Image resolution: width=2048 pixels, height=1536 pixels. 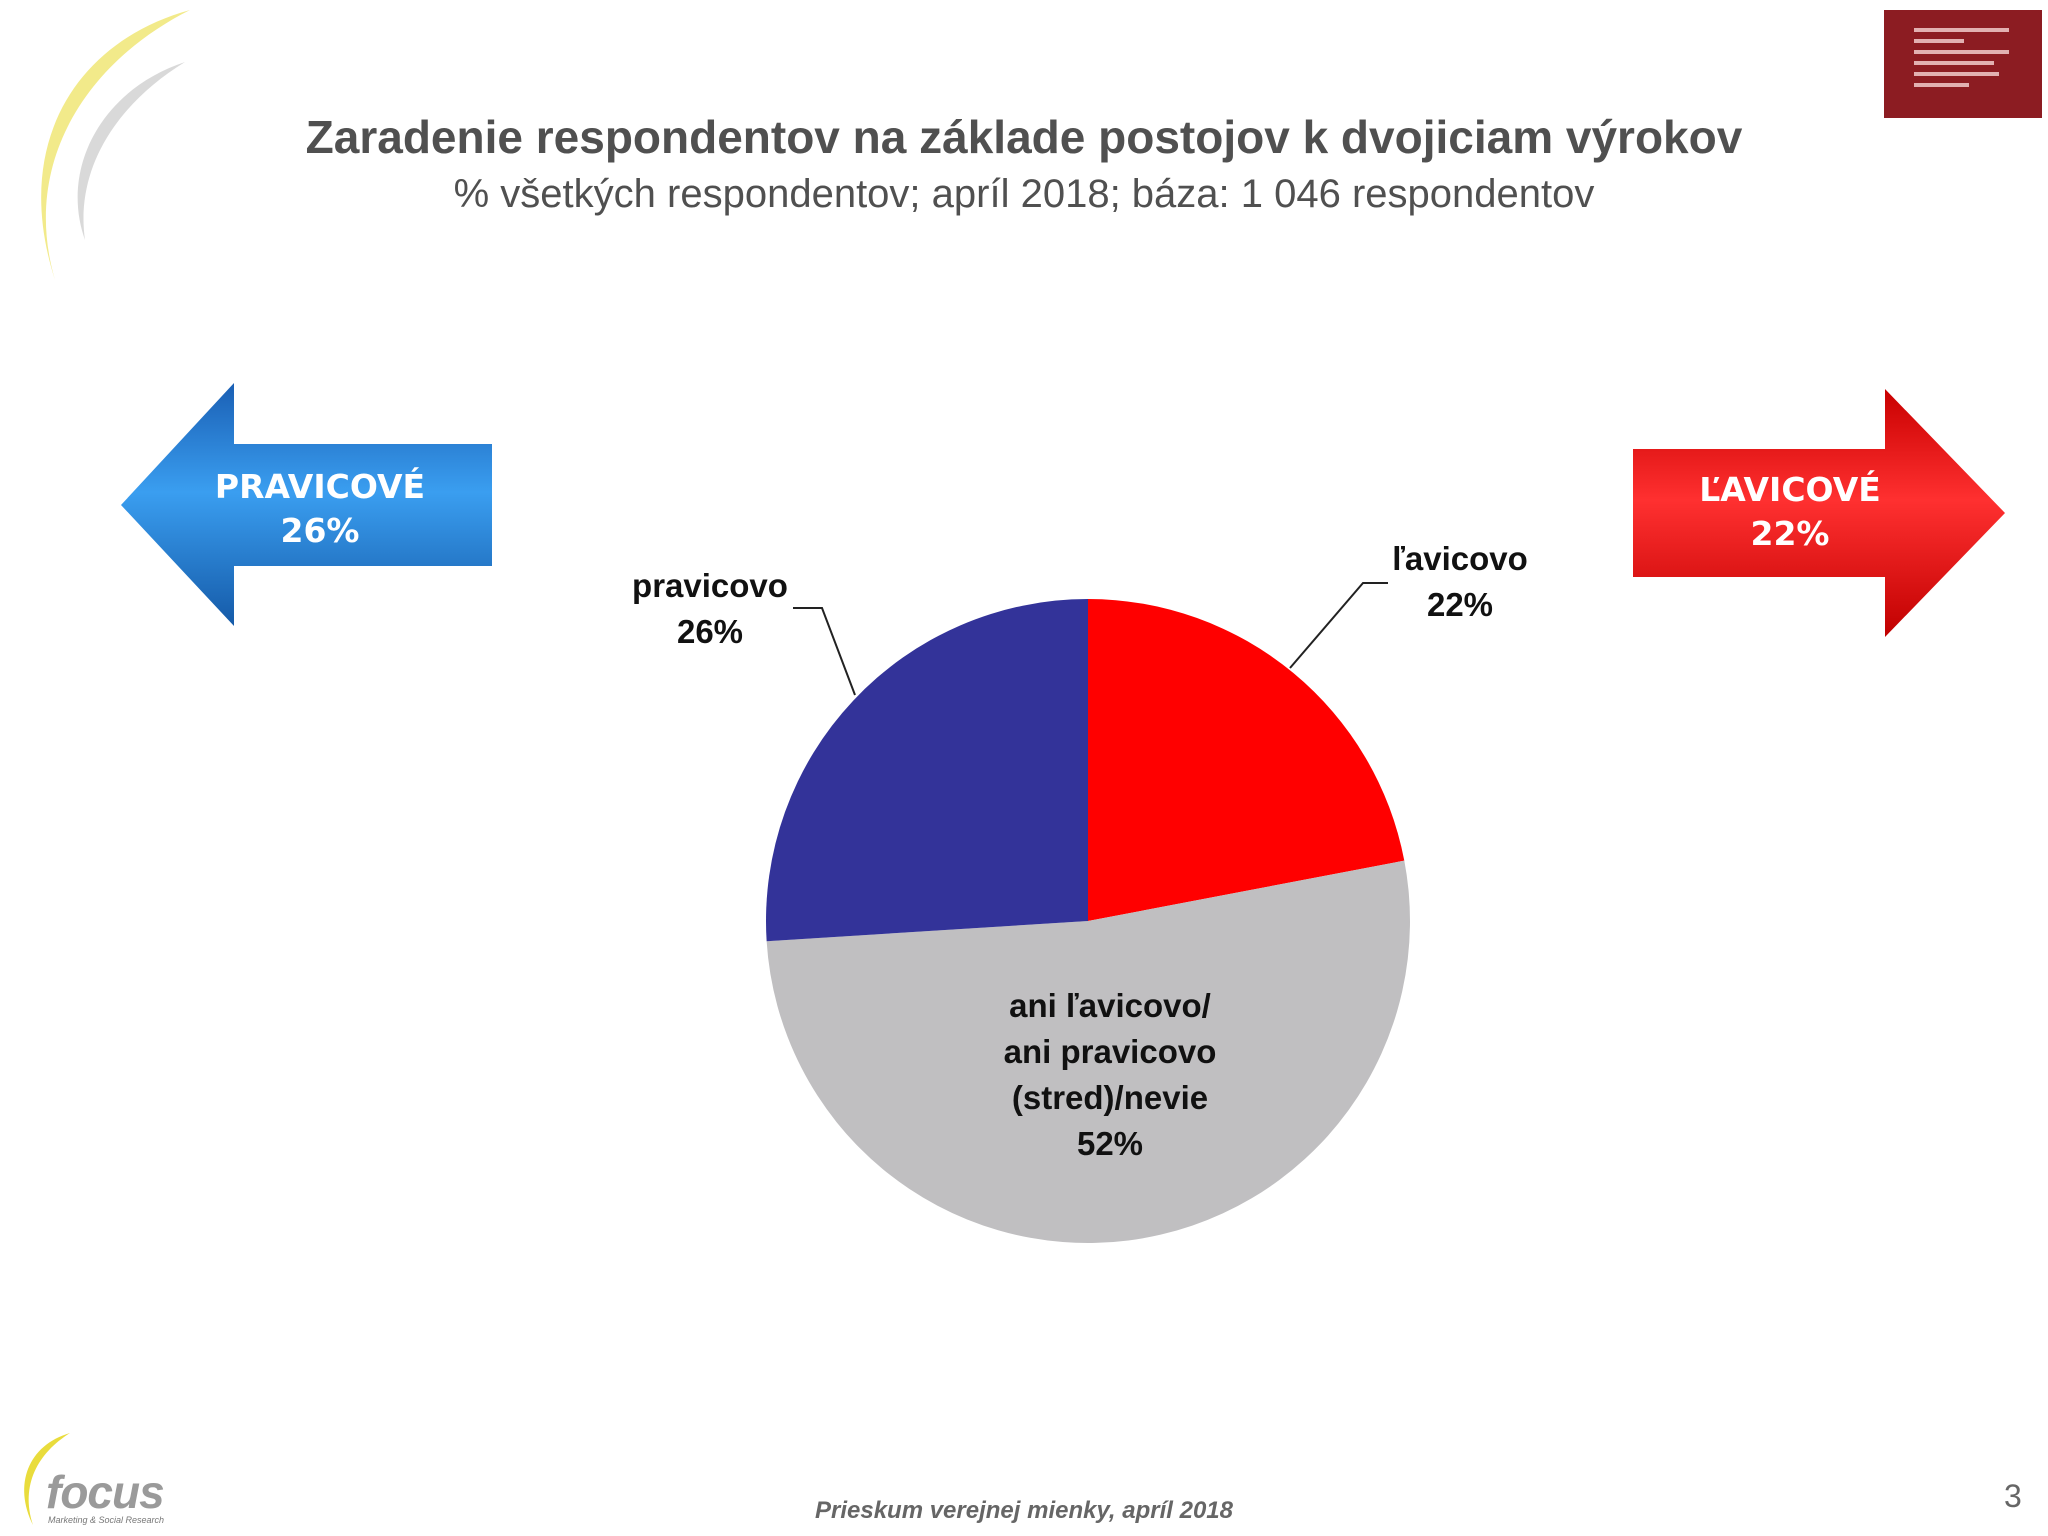 What do you see at coordinates (710, 585) in the screenshot?
I see `slice-label-pravicovo-name: pravicovo` at bounding box center [710, 585].